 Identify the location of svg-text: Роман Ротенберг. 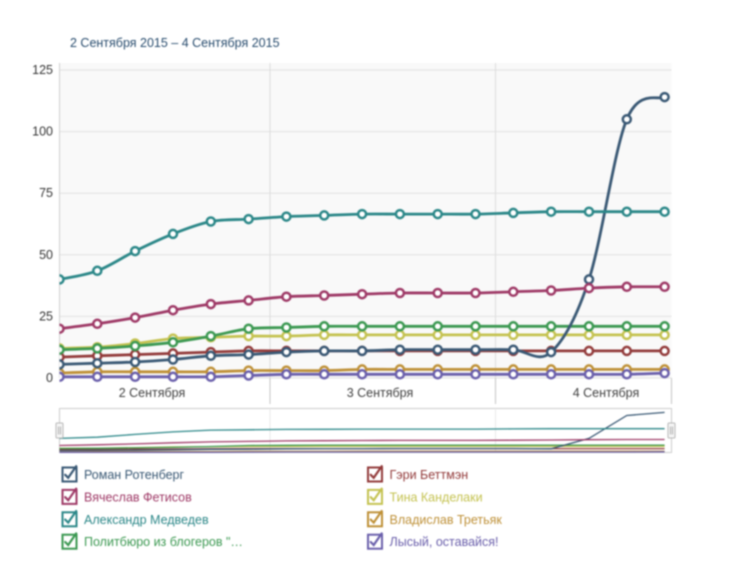
(134, 475).